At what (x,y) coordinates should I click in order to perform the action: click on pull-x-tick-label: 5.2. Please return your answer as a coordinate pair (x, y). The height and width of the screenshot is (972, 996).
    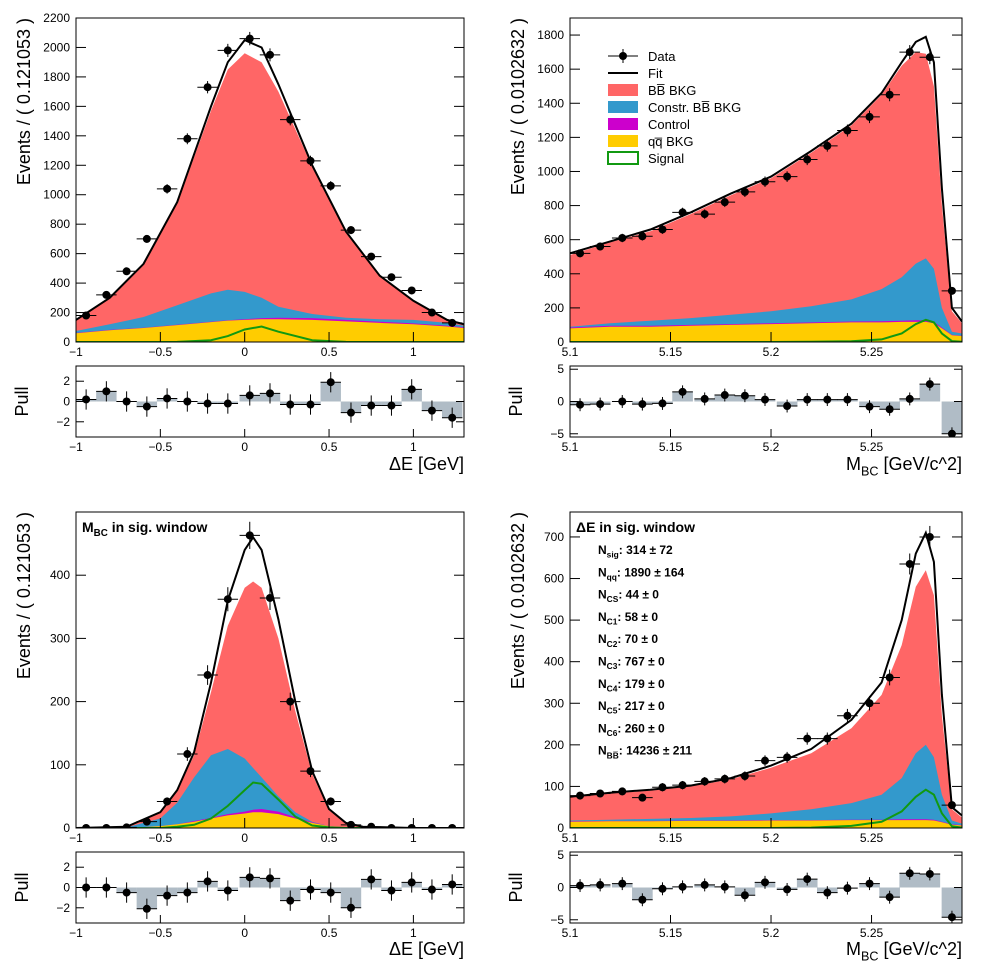
    Looking at the image, I should click on (771, 447).